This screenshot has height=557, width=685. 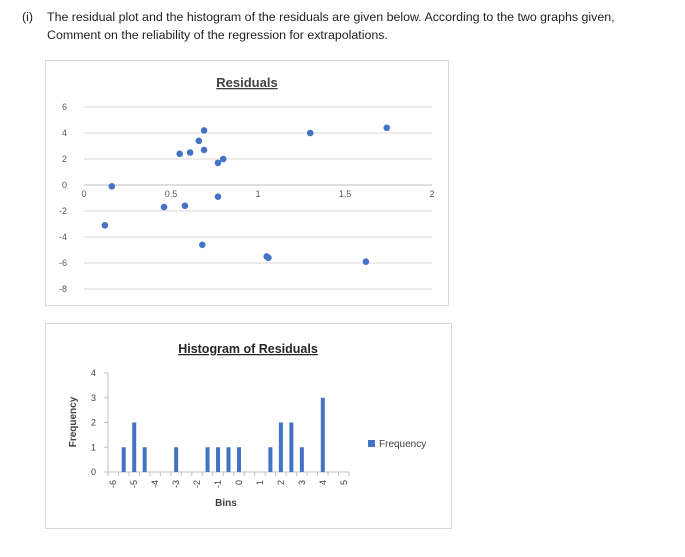 I want to click on histogram-y-tick-label: 3, so click(x=93, y=398).